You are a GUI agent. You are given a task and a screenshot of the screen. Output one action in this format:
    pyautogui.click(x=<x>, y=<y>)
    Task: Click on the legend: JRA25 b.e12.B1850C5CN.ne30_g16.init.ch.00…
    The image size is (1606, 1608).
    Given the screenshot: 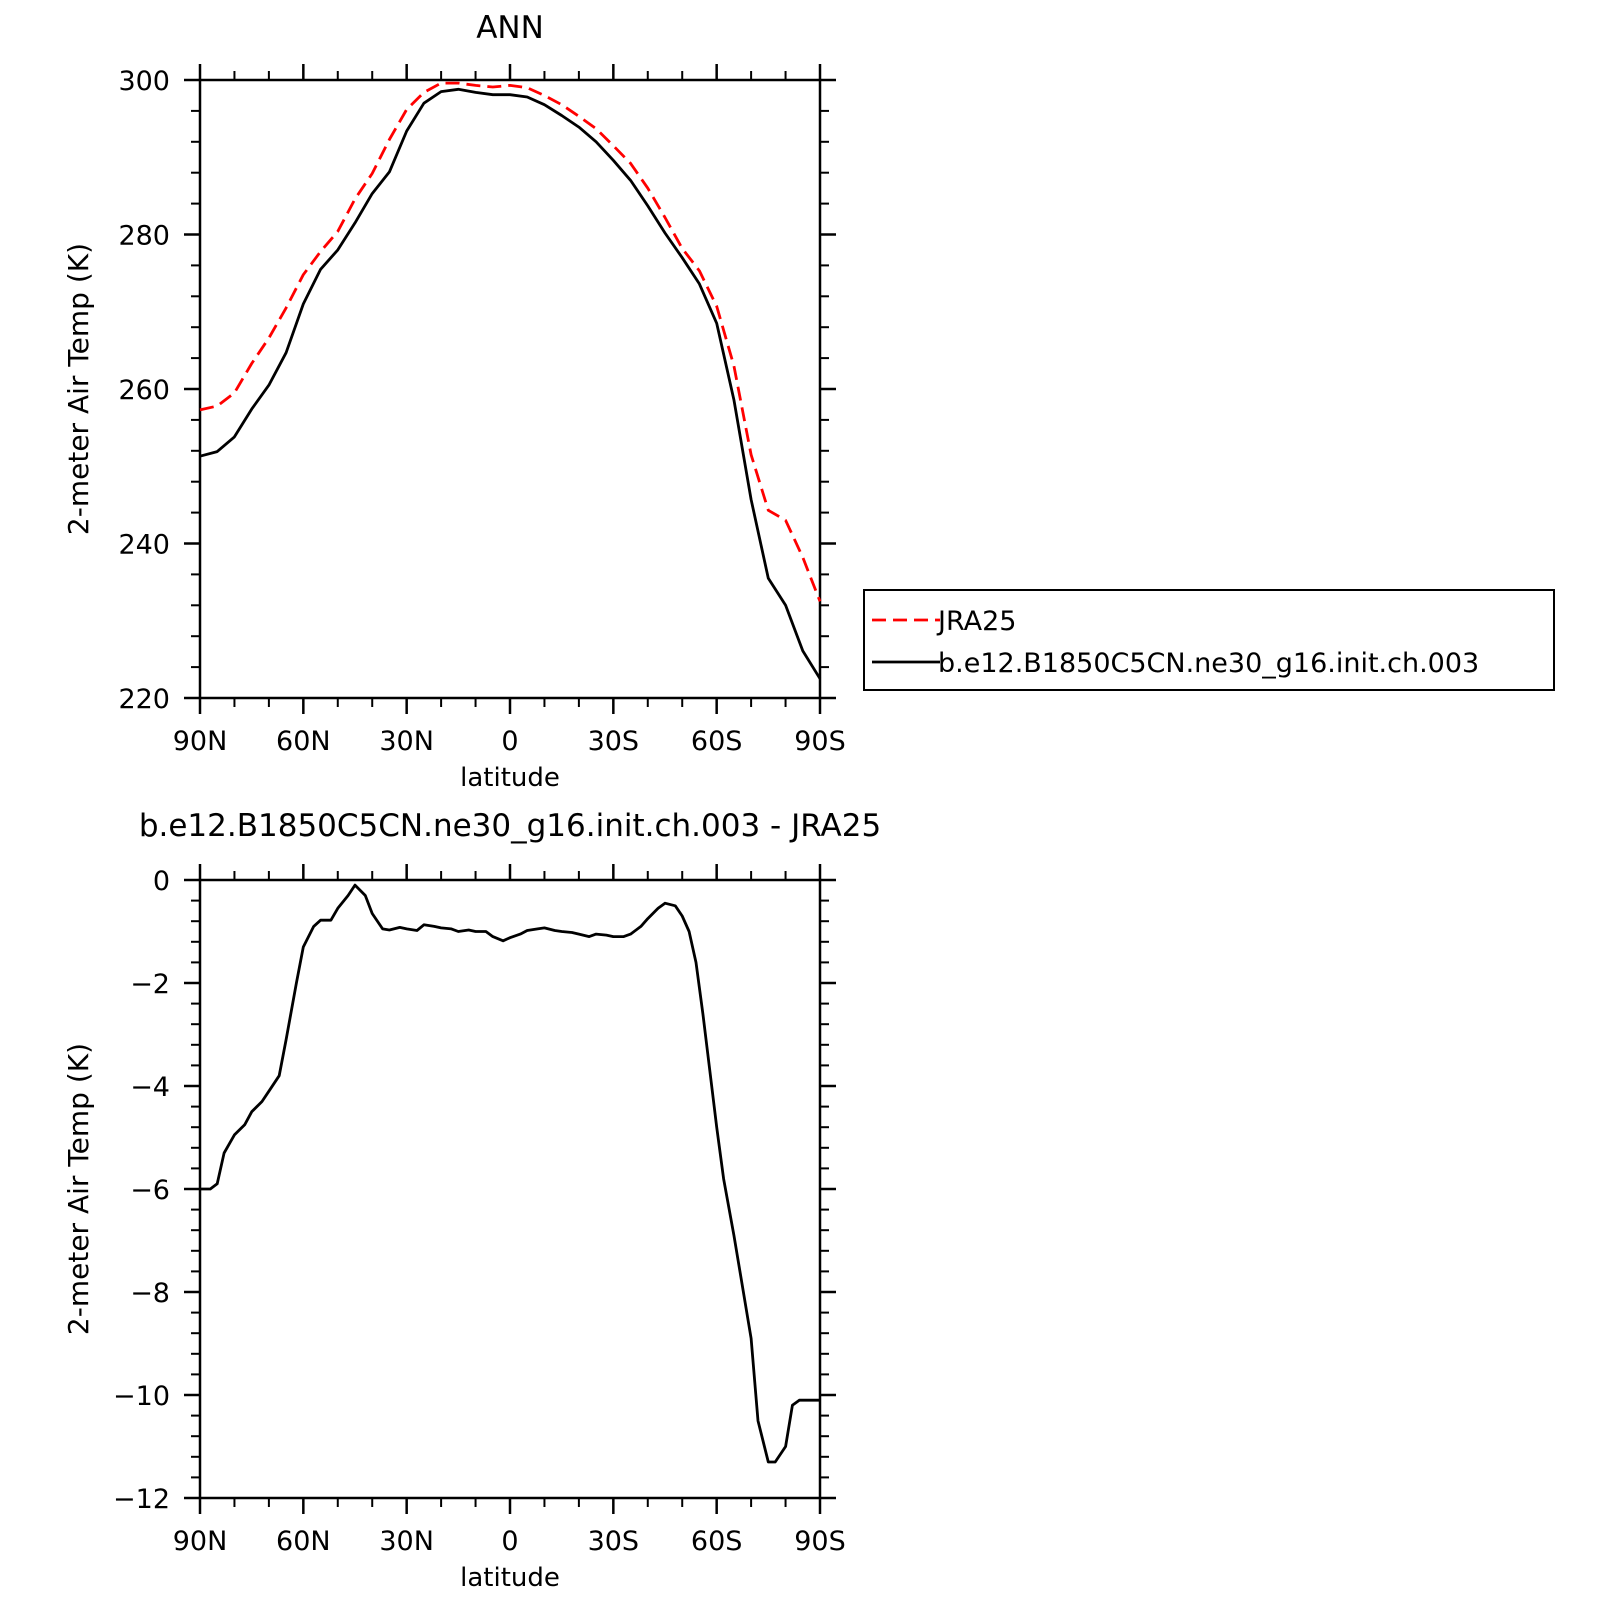 What is the action you would take?
    pyautogui.click(x=1209, y=640)
    